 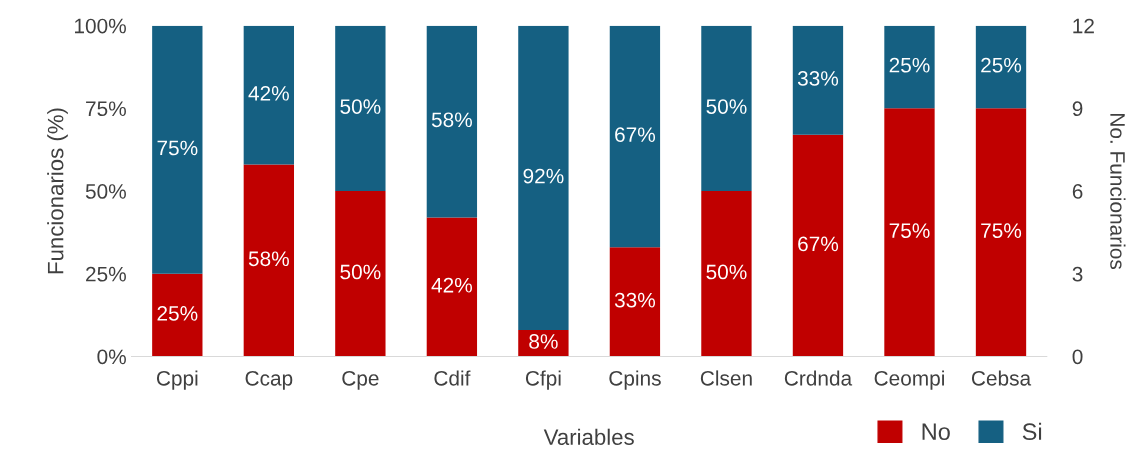 What do you see at coordinates (269, 380) in the screenshot?
I see `x-tick-label: Ccap` at bounding box center [269, 380].